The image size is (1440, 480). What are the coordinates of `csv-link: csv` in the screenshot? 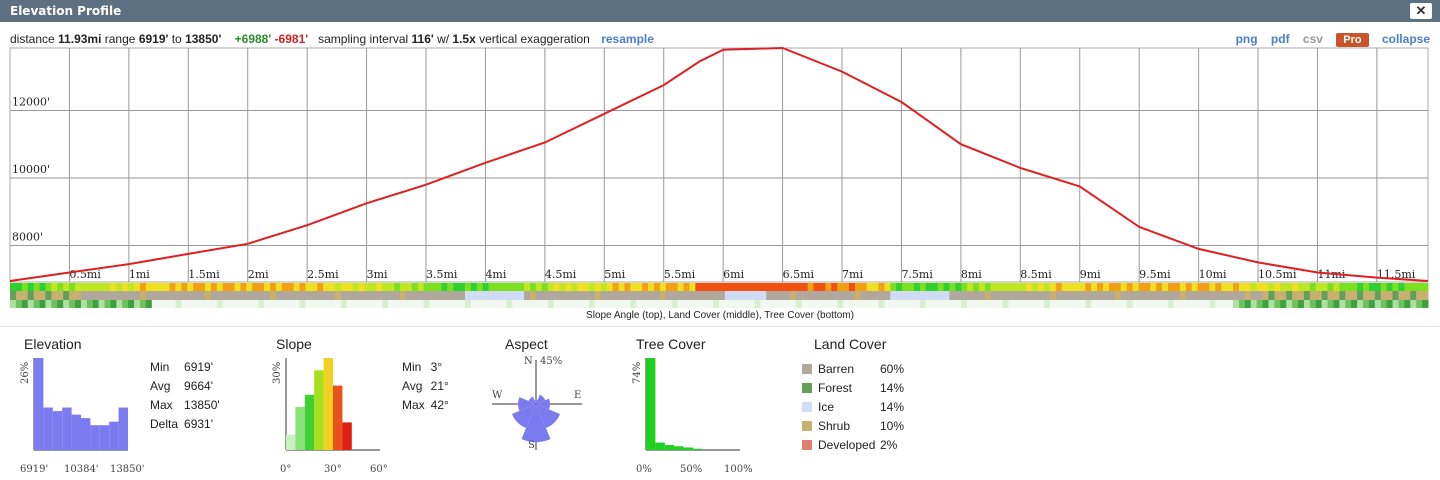 It's located at (1312, 39).